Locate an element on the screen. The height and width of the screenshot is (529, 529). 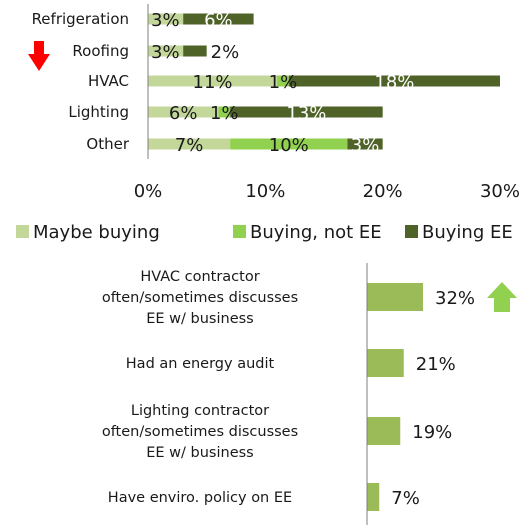
bar-lighting-buying-not-ee is located at coordinates (224, 112).